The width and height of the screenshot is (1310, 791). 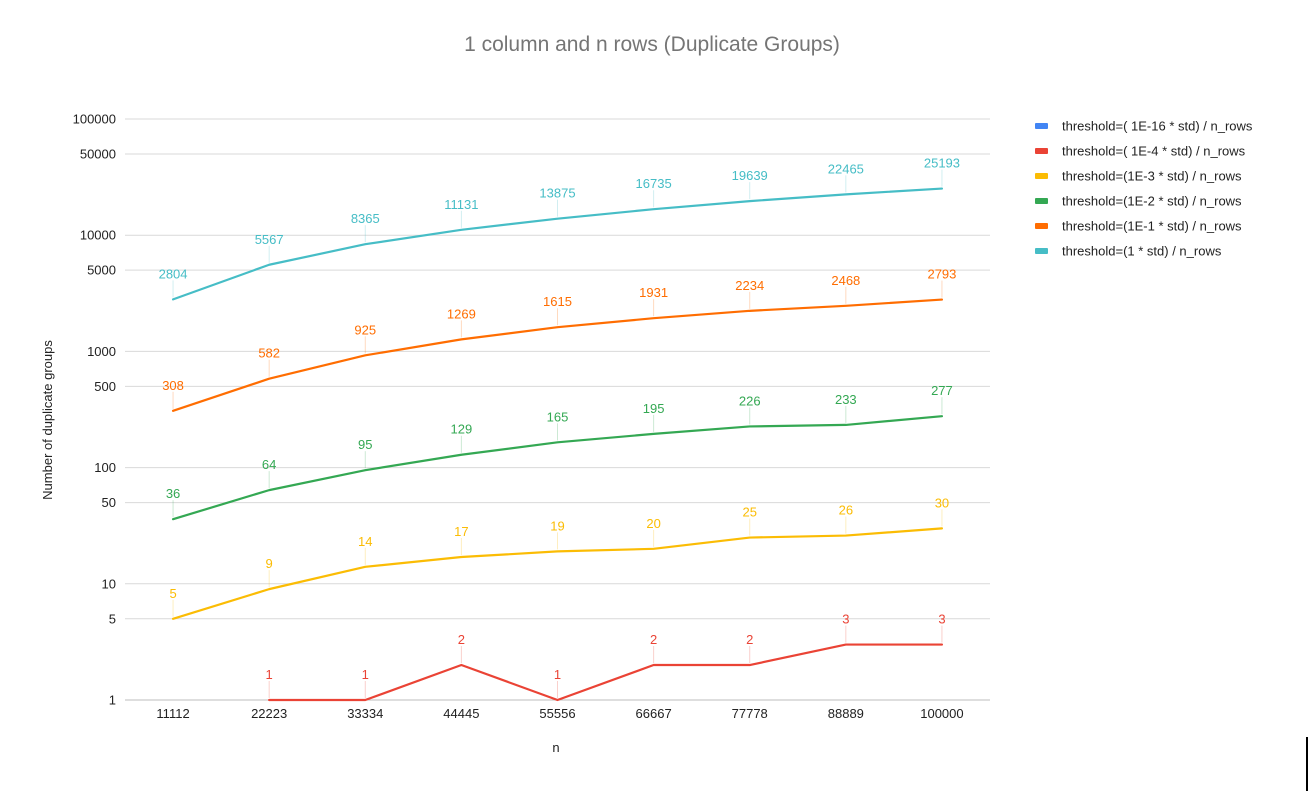 I want to click on data-label: 11131, so click(x=461, y=204).